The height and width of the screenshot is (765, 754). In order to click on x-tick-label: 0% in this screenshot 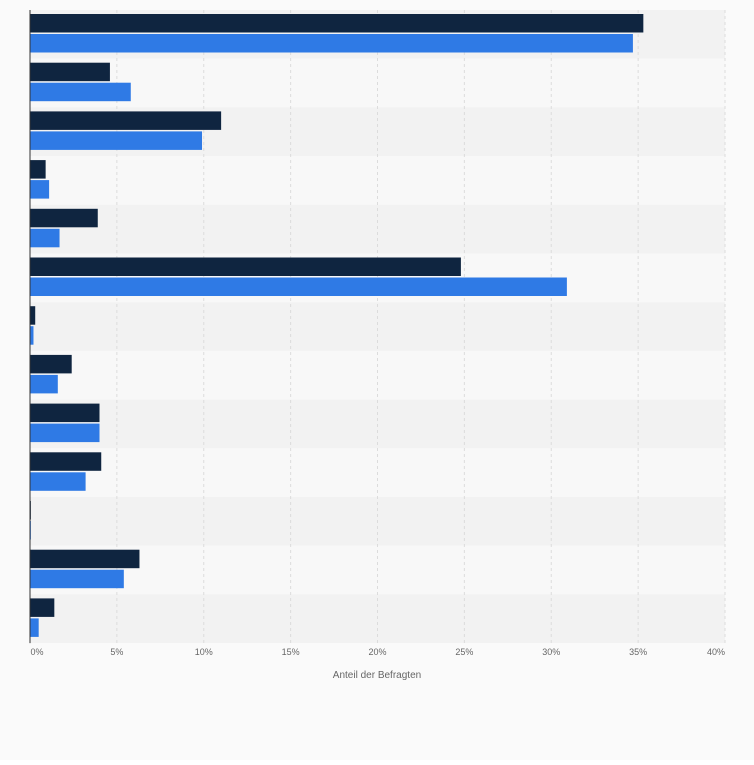, I will do `click(36, 652)`.